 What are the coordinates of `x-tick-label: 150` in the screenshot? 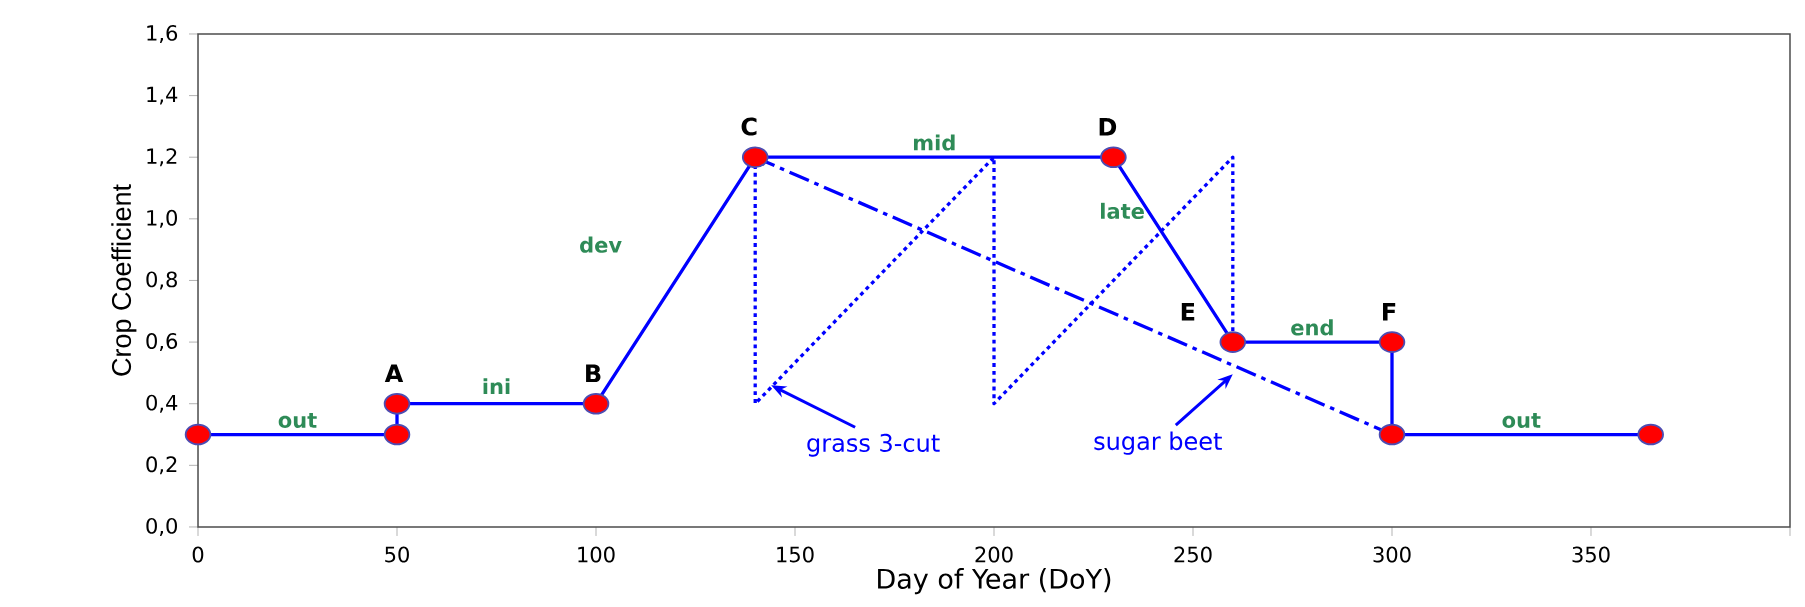 It's located at (795, 554).